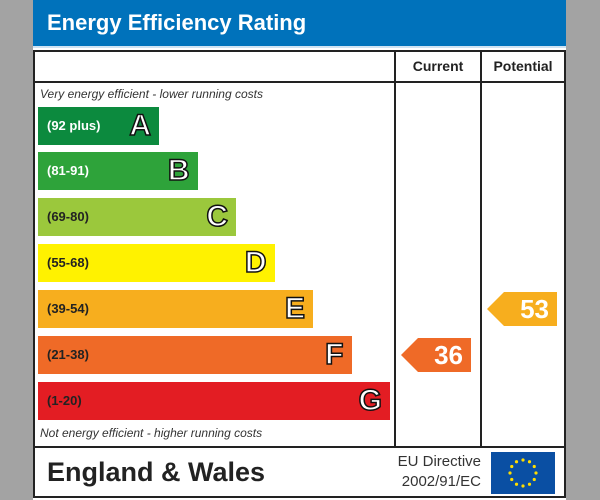 The height and width of the screenshot is (500, 600). I want to click on current-rating-value: 36, so click(448, 355).